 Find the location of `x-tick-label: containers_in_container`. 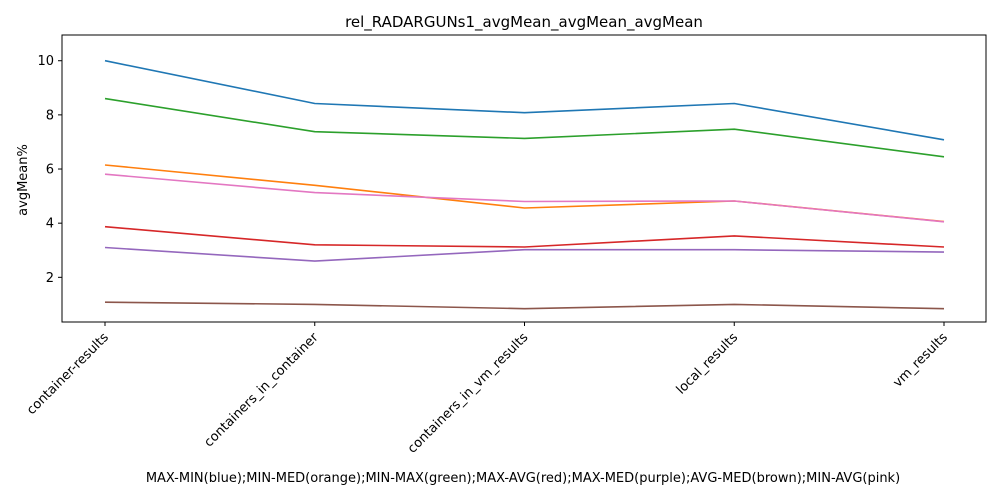

x-tick-label: containers_in_container is located at coordinates (261, 390).